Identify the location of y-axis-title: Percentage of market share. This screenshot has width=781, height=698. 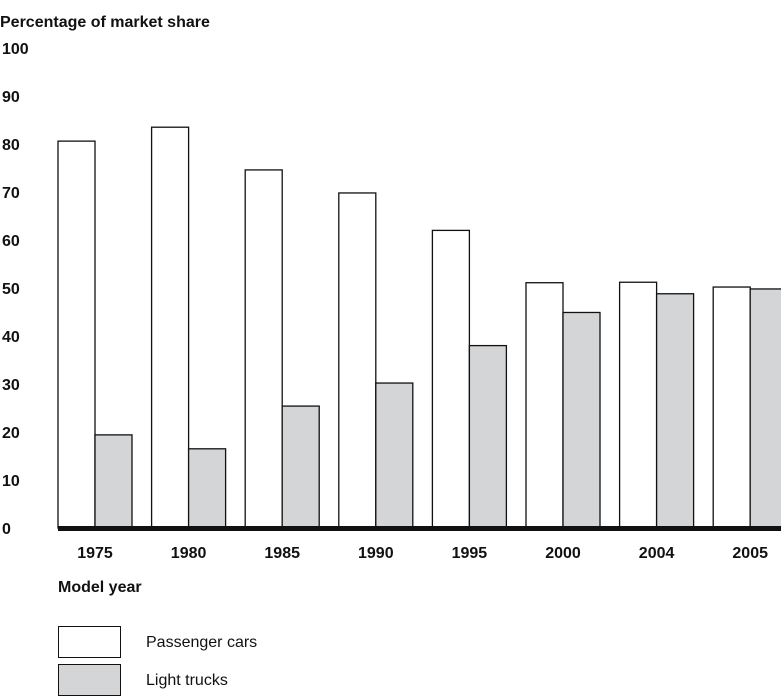
(105, 22).